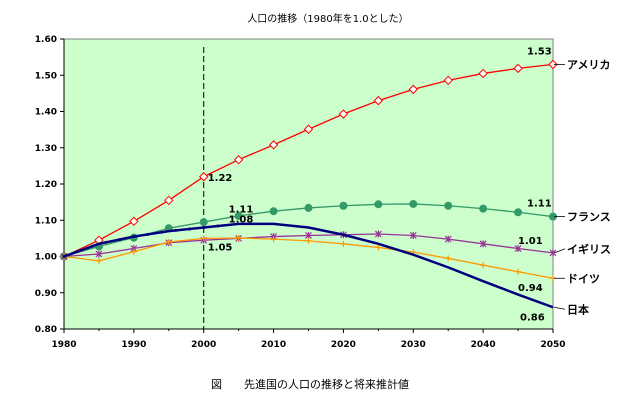 The height and width of the screenshot is (414, 640). What do you see at coordinates (220, 247) in the screenshot?
I see `data-label: 1.05` at bounding box center [220, 247].